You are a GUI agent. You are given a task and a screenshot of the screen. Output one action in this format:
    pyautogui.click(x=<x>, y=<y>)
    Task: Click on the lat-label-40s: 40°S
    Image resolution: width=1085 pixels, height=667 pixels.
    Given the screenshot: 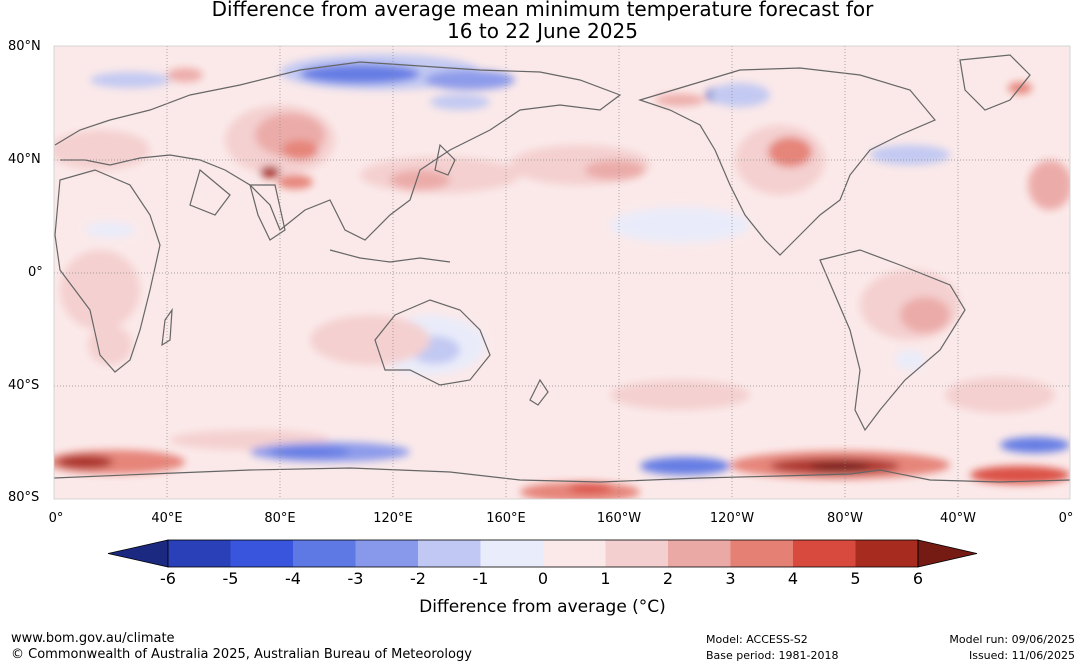 What is the action you would take?
    pyautogui.click(x=24, y=385)
    